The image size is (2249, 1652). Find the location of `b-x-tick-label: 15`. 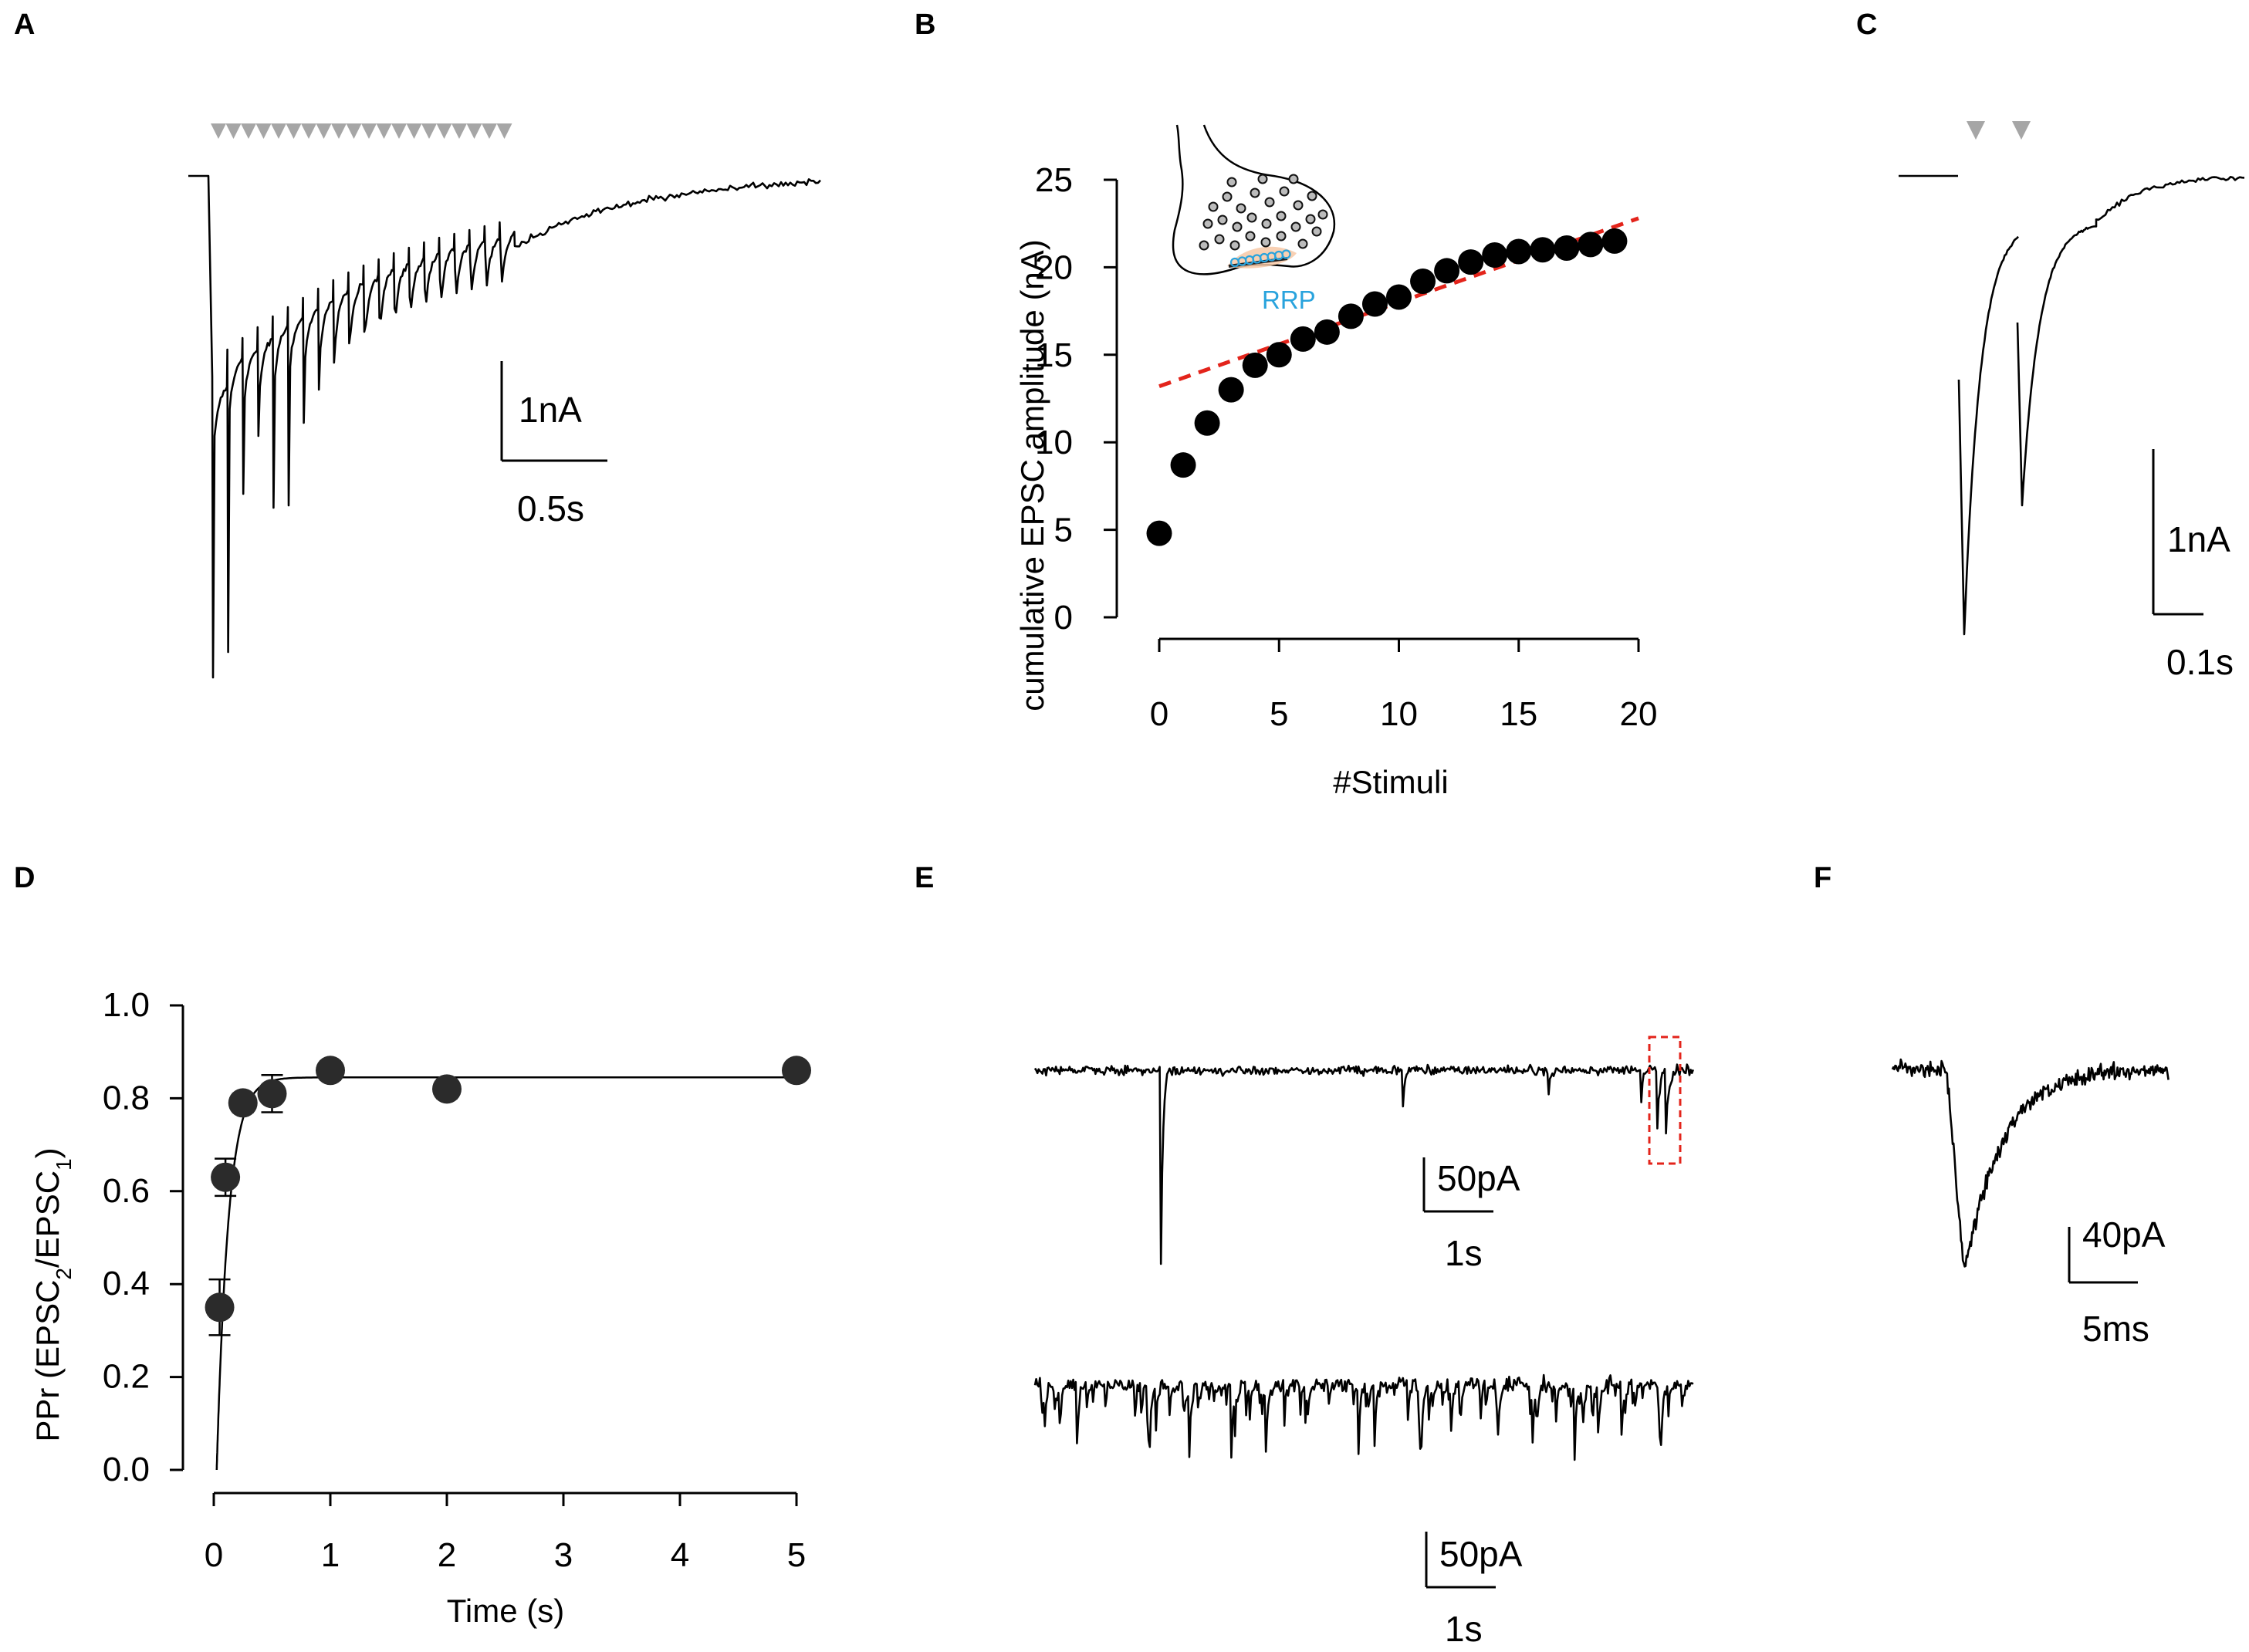

b-x-tick-label: 15 is located at coordinates (1518, 714).